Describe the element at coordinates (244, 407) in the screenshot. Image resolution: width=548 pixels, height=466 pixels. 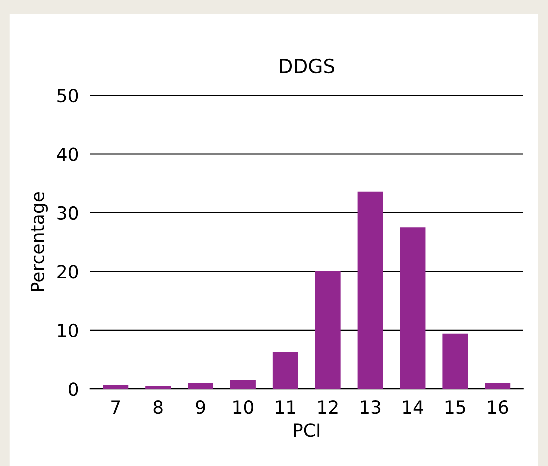
I see `x-tick-label: 10` at that location.